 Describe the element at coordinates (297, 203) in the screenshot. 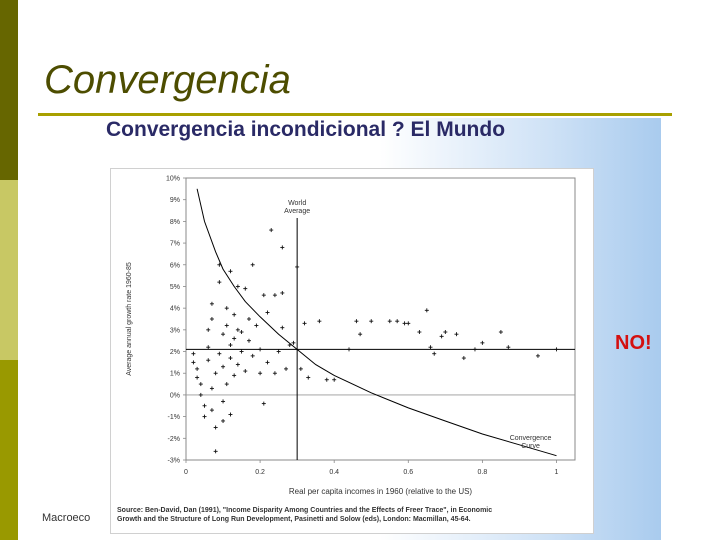

I see `world-average-label-line1: World` at that location.